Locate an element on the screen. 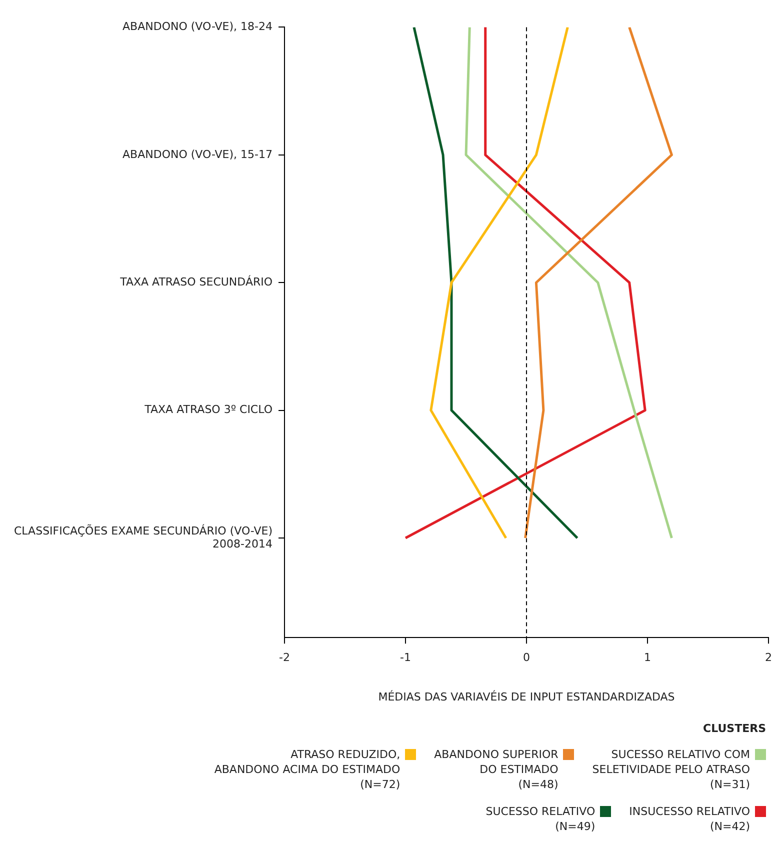  y-tick-label: TAXA ATRASO SECUNDÁRIO is located at coordinates (196, 281).